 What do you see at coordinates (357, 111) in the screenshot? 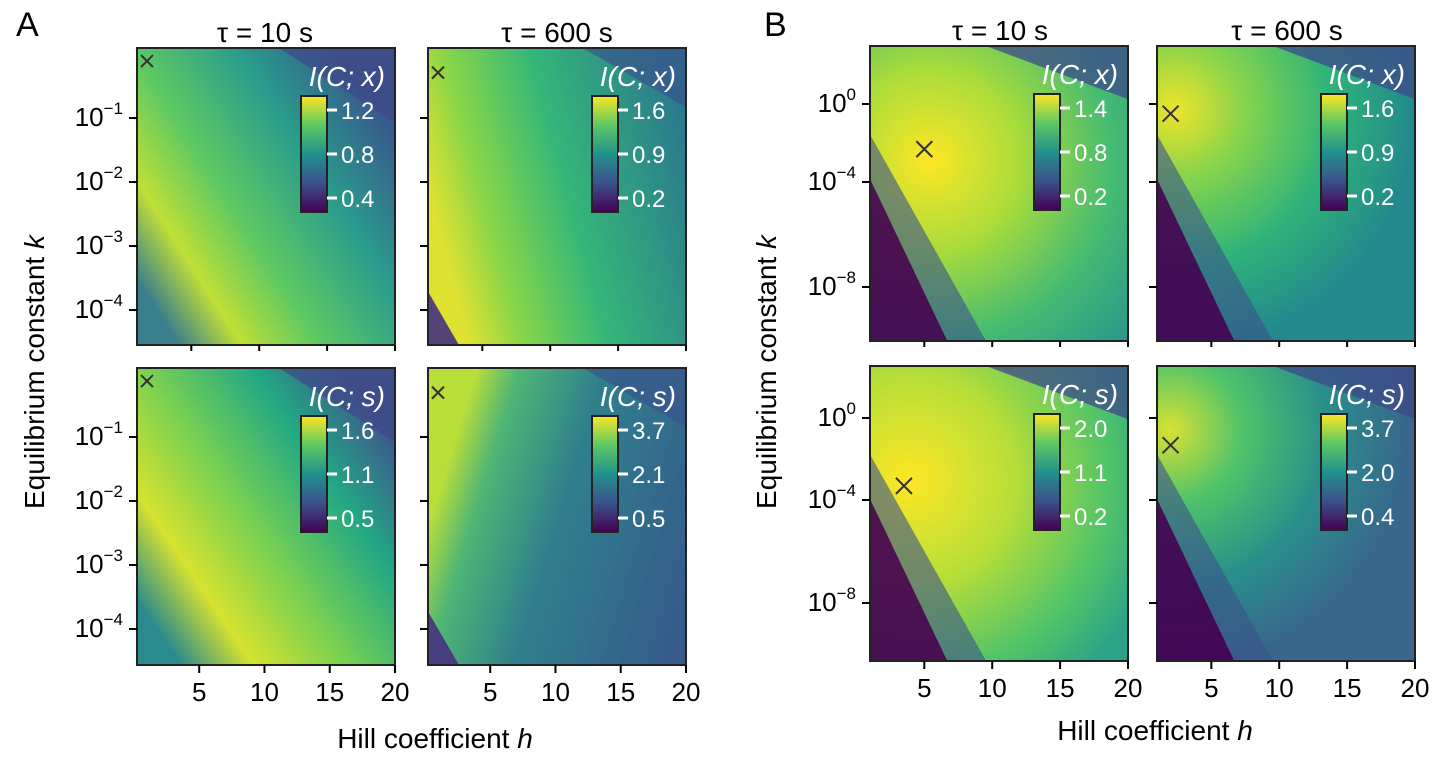
I see `colorbar-tick-label: 1.2` at bounding box center [357, 111].